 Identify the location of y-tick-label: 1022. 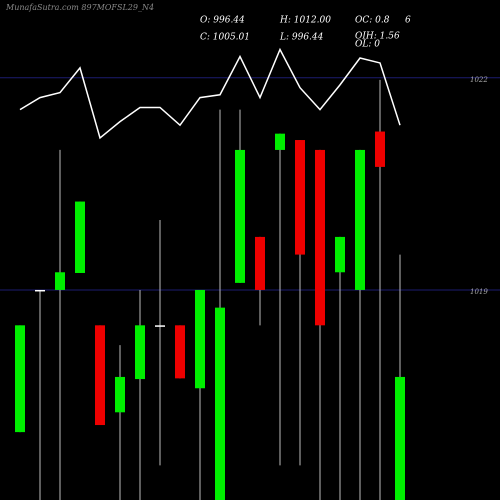
(479, 80).